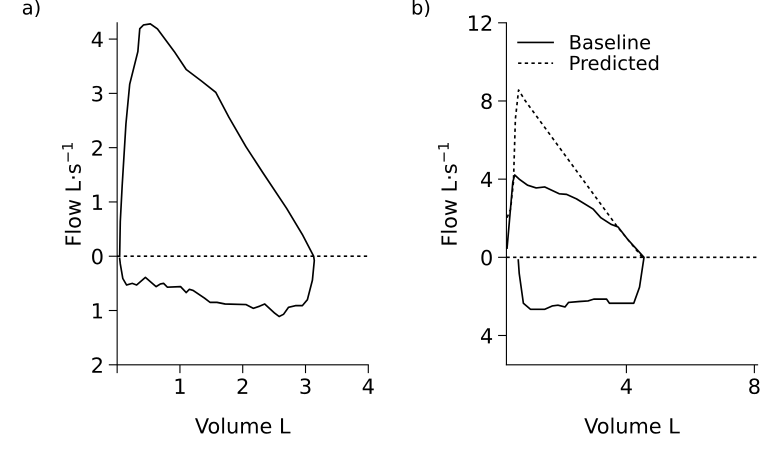 The width and height of the screenshot is (781, 456). I want to click on x-tick-label: 2, so click(243, 386).